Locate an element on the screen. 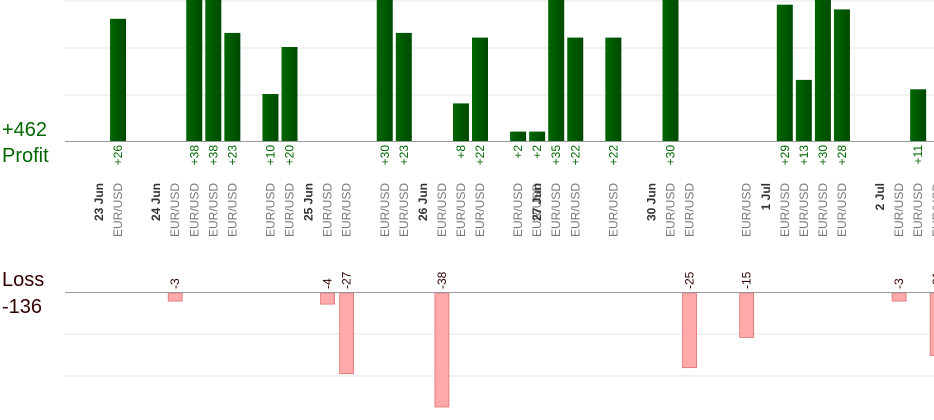 Image resolution: width=934 pixels, height=420 pixels. profit-total: +462 is located at coordinates (25, 130).